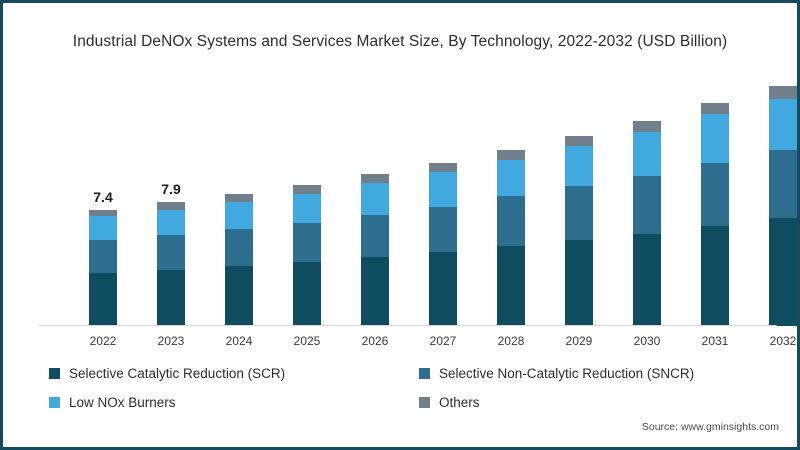 Image resolution: width=800 pixels, height=450 pixels. I want to click on x-axis-tick-2022: 2022, so click(103, 341).